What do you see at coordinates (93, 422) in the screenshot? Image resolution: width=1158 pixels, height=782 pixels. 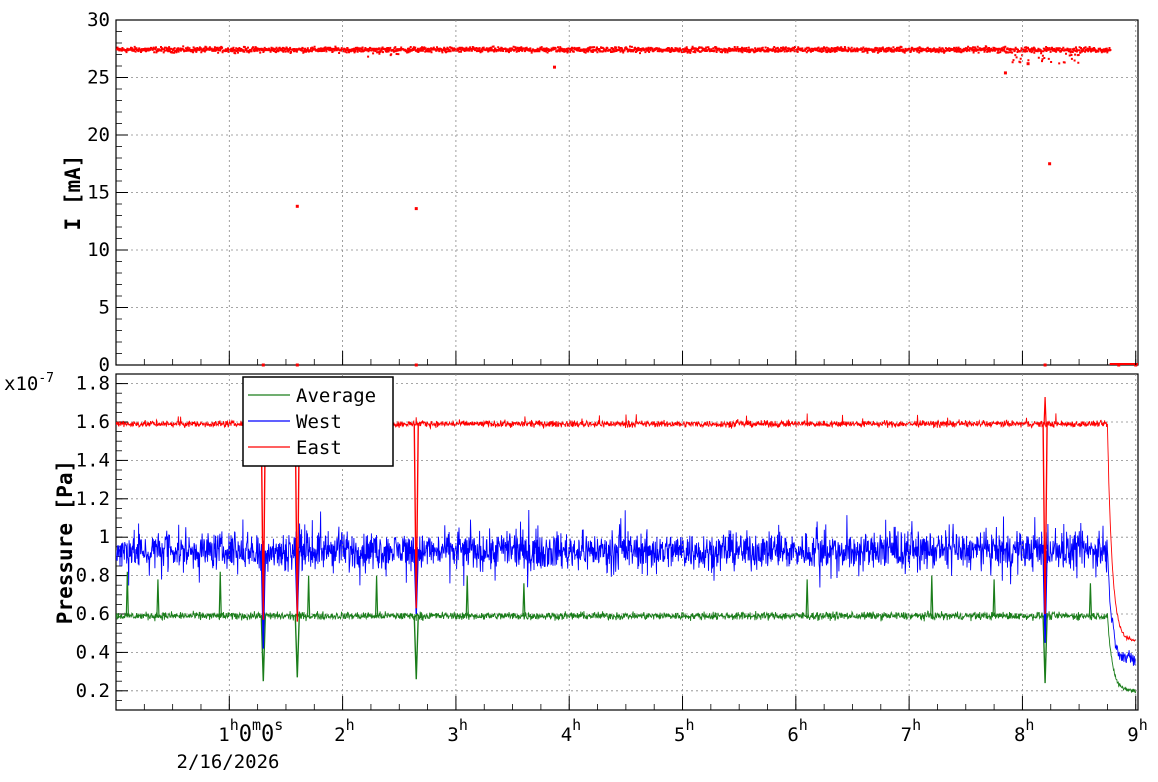 I see `pressure-y-tick-label: 1.6` at bounding box center [93, 422].